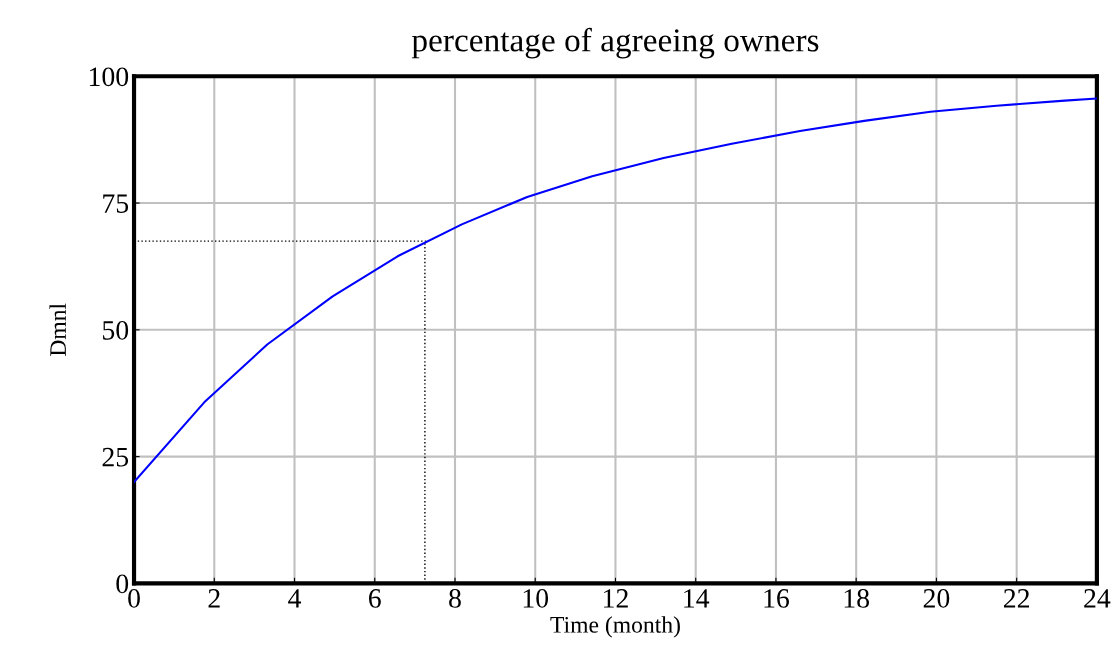 This screenshot has width=1117, height=669. Describe the element at coordinates (116, 203) in the screenshot. I see `y-tick-label: 75` at that location.